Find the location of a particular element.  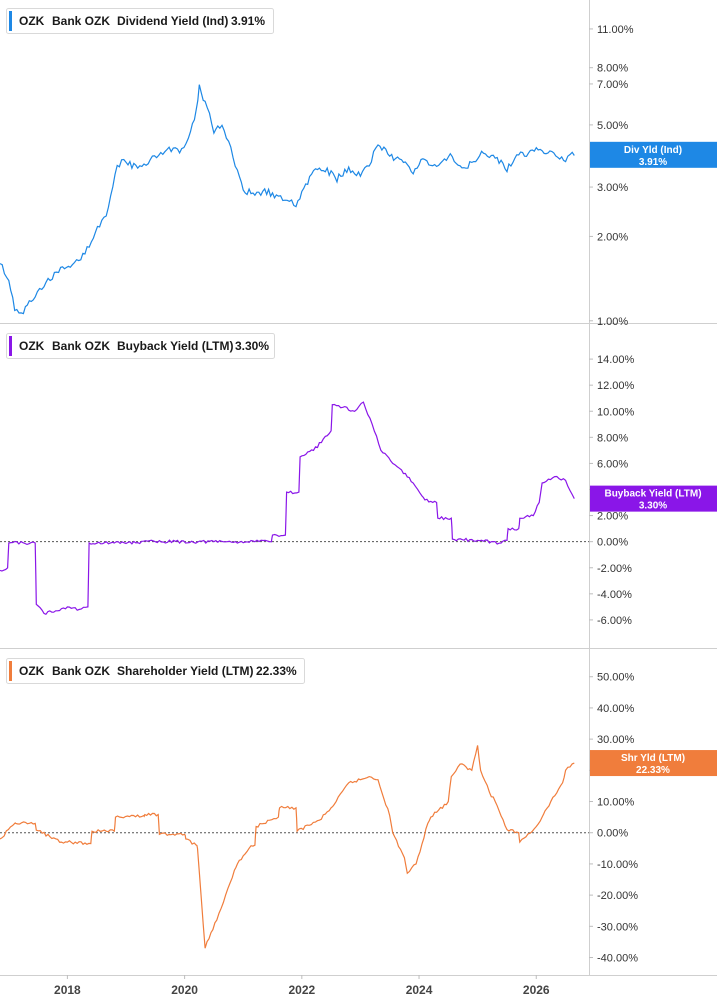

legend-buyback-metric: Buyback Yield (LTM) is located at coordinates (175, 346).